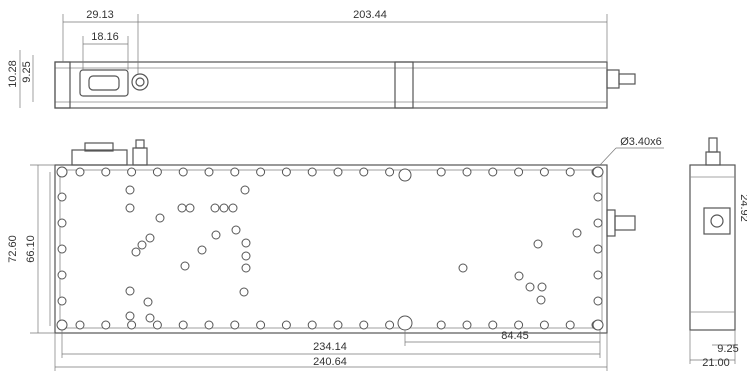 This screenshot has width=747, height=374. I want to click on dimension: 84.45, so click(515, 336).